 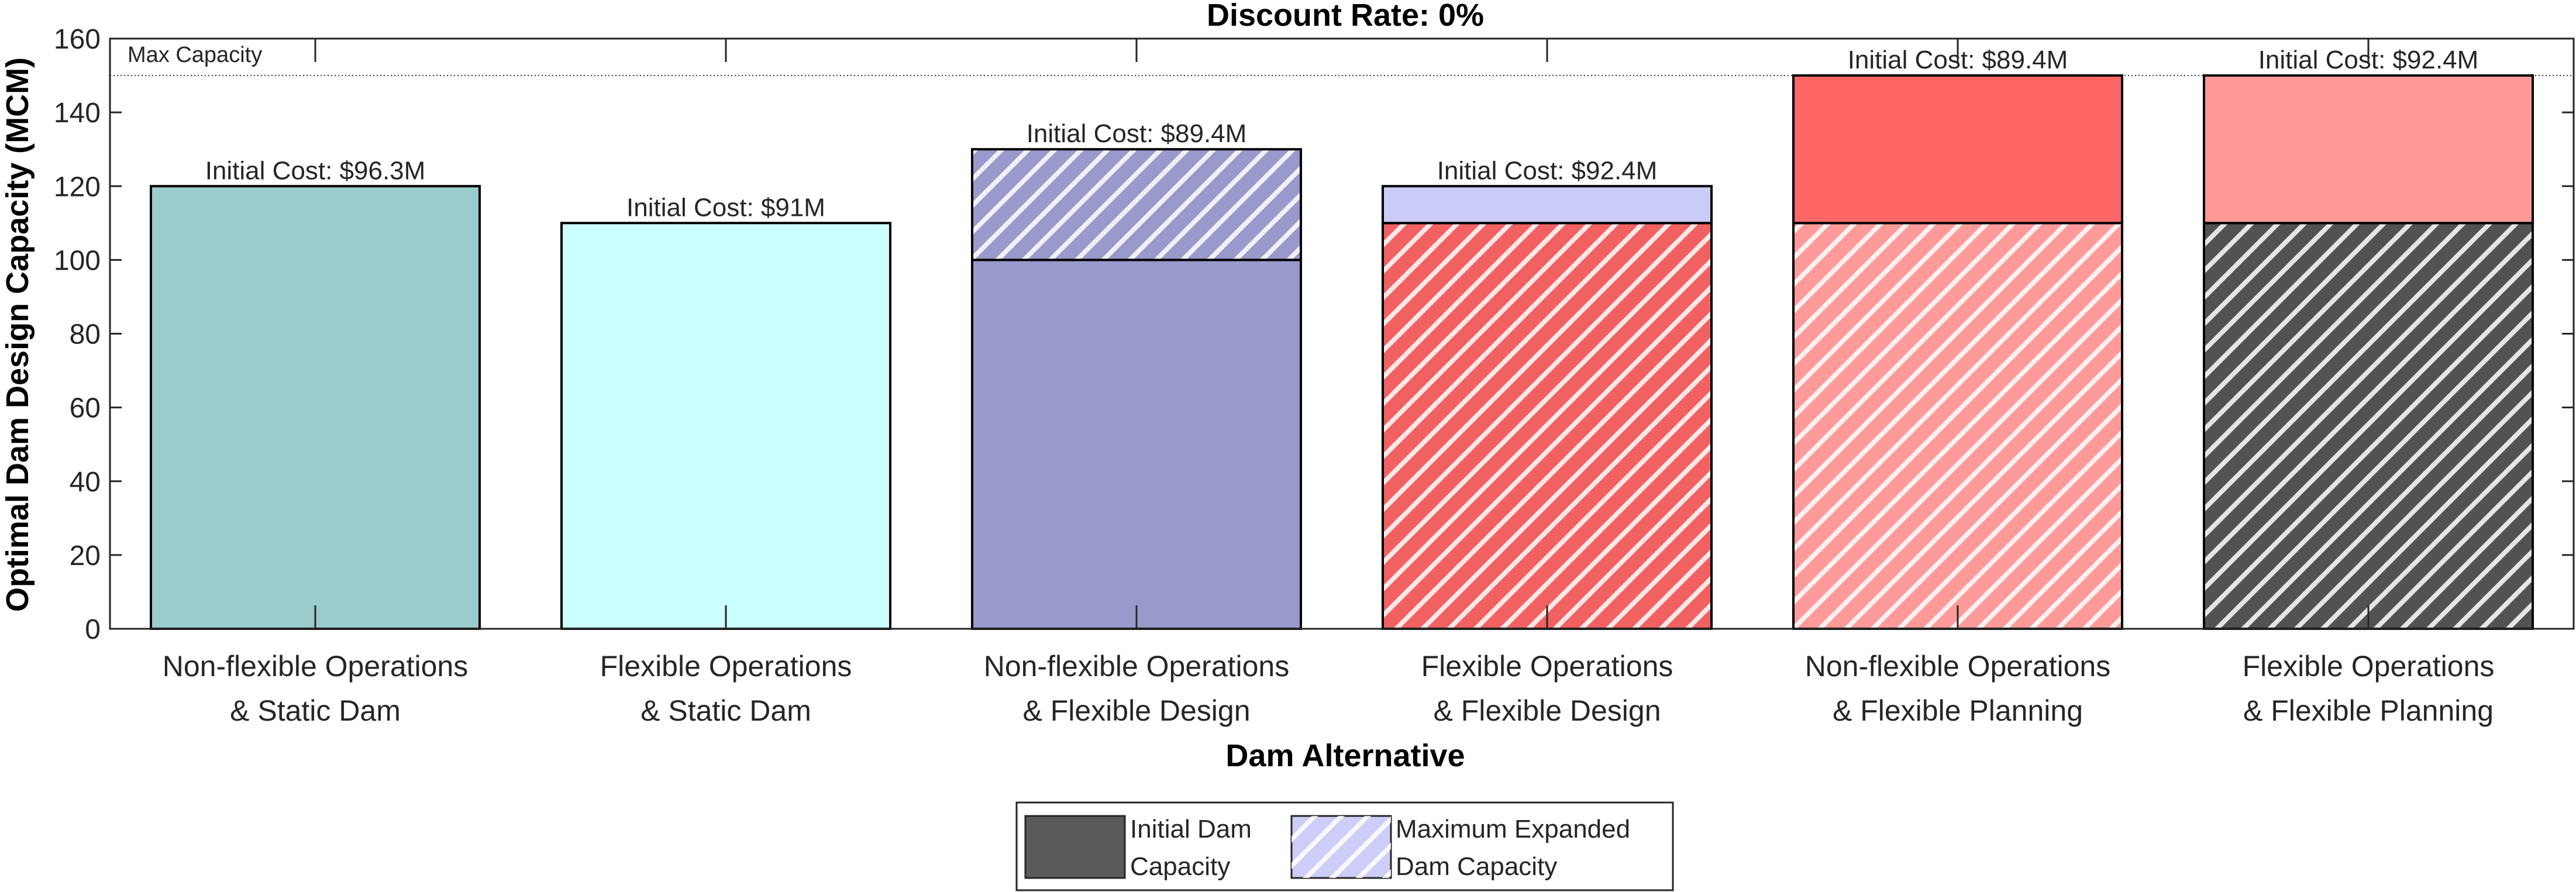 What do you see at coordinates (77, 260) in the screenshot?
I see `y-tick-label: 100` at bounding box center [77, 260].